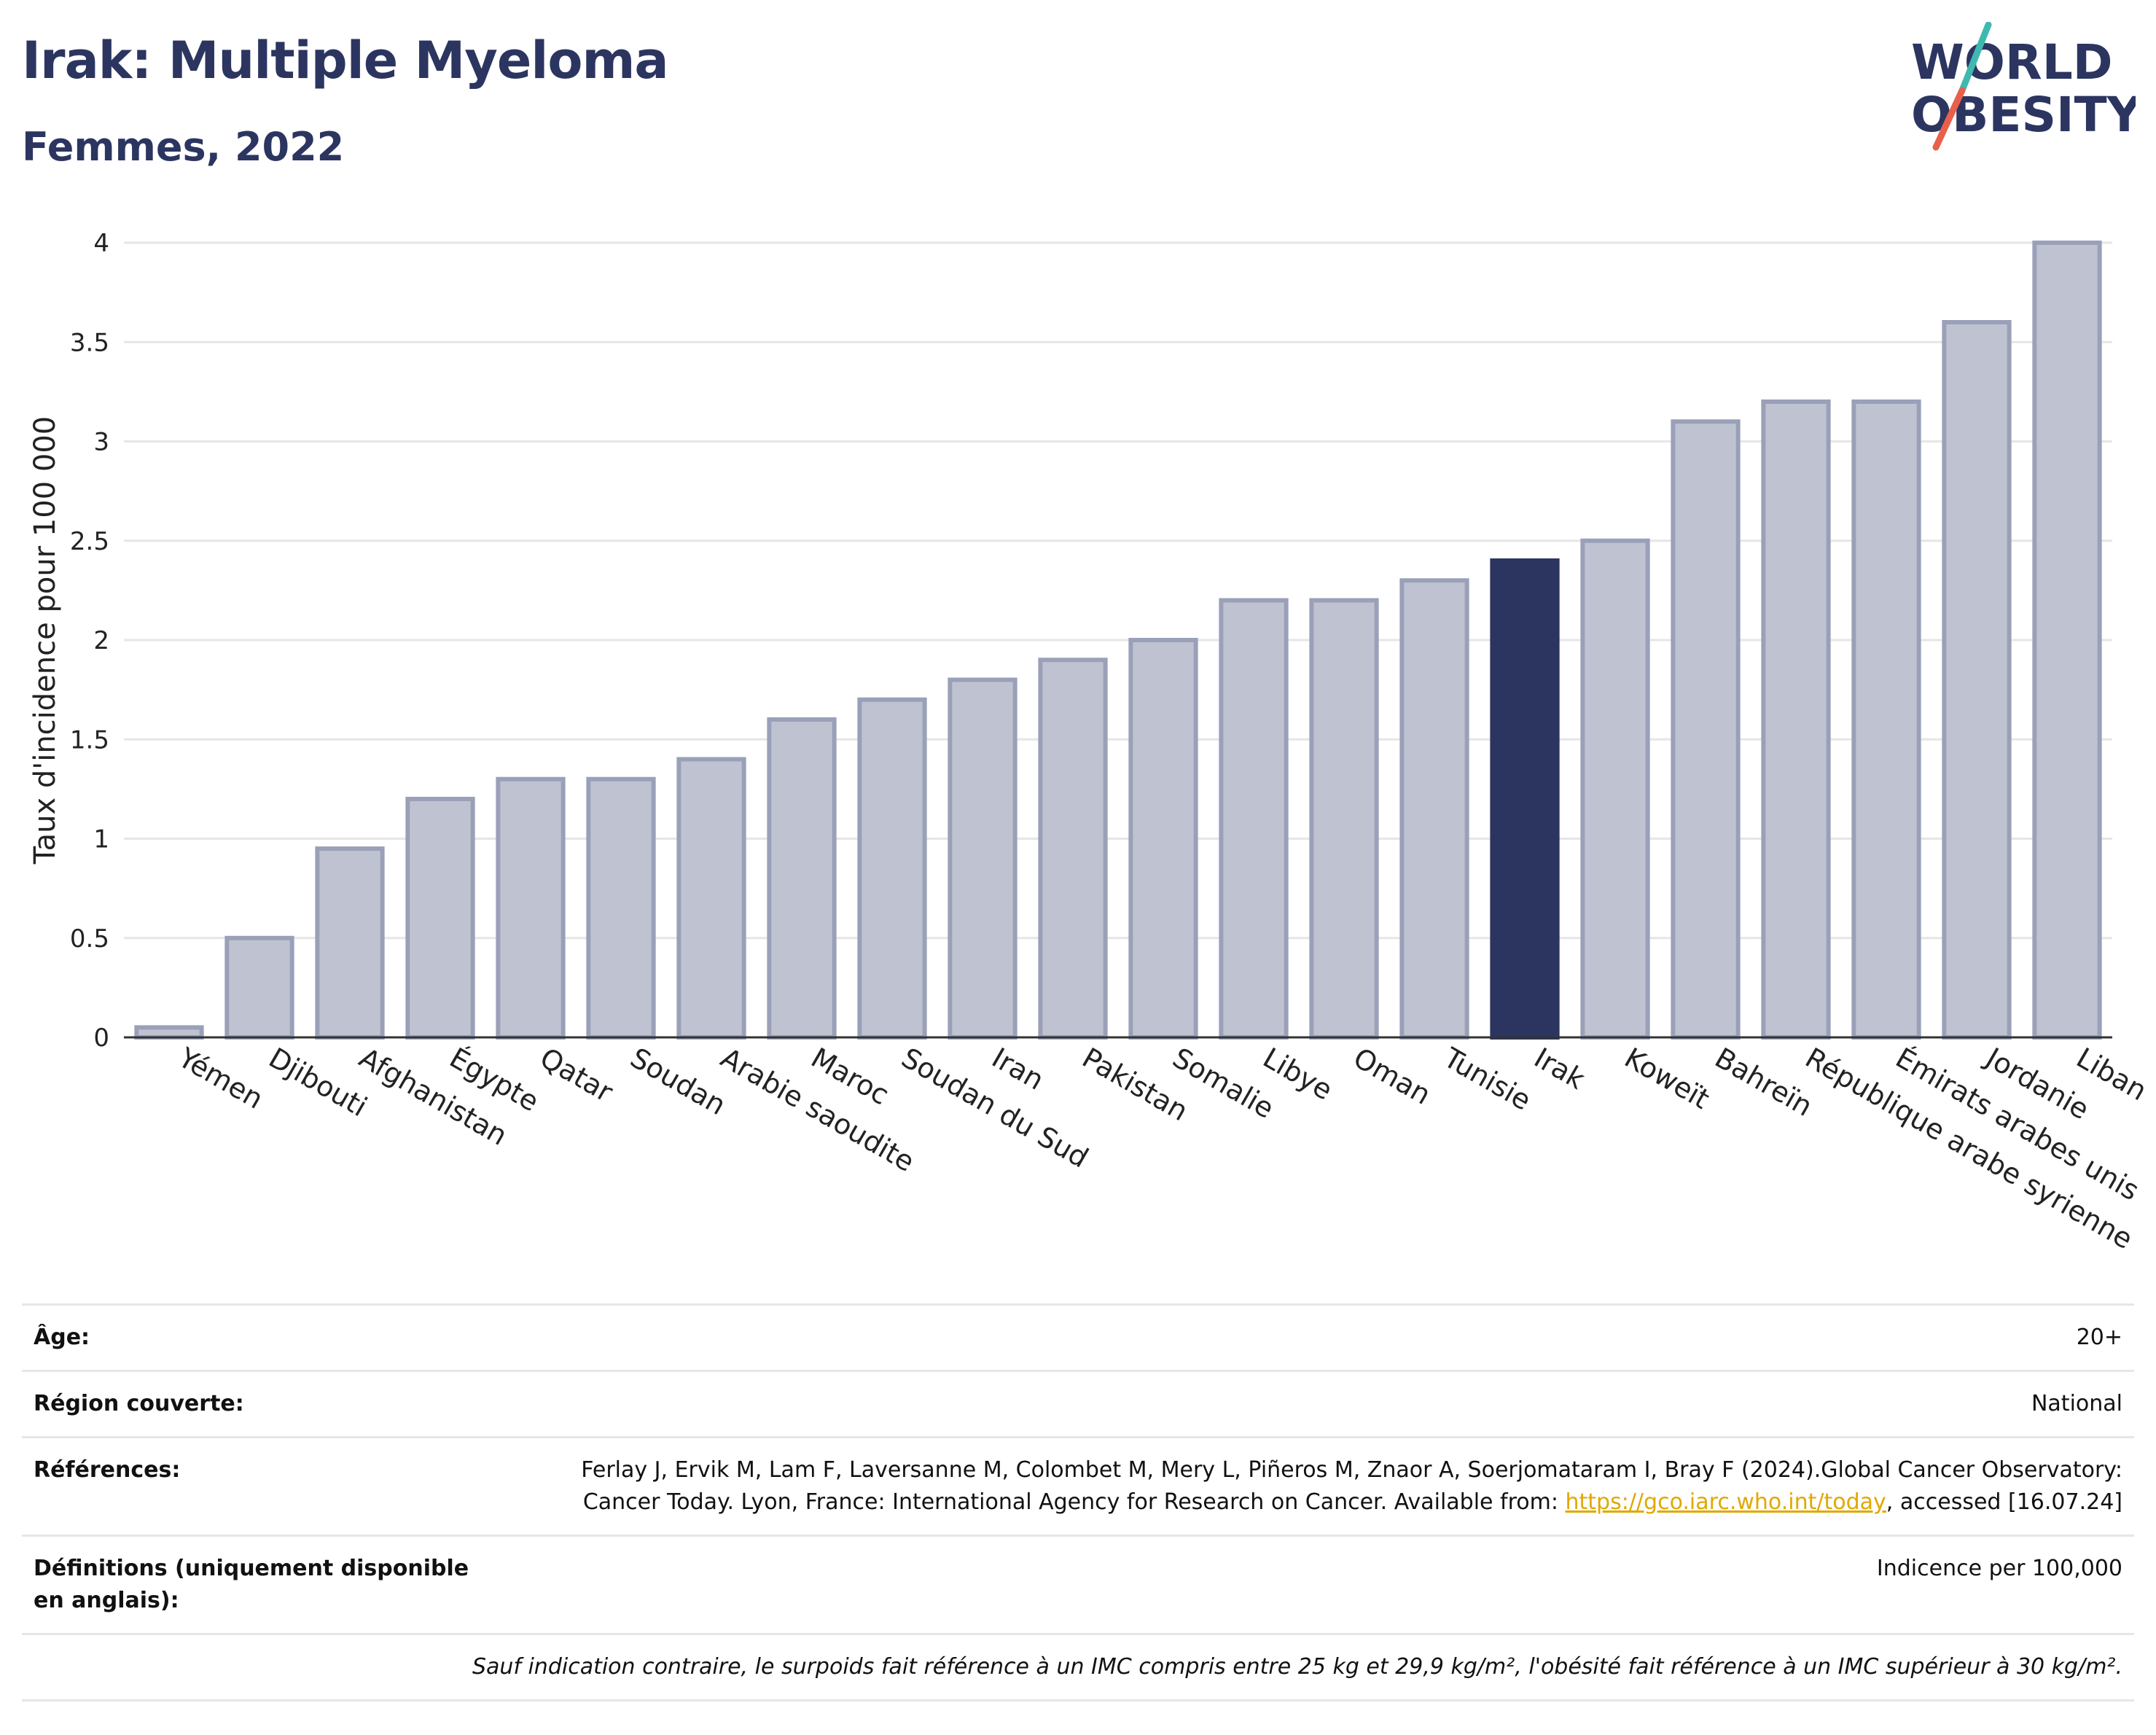  What do you see at coordinates (267, 1404) in the screenshot?
I see `region-label: Région couverte:` at bounding box center [267, 1404].